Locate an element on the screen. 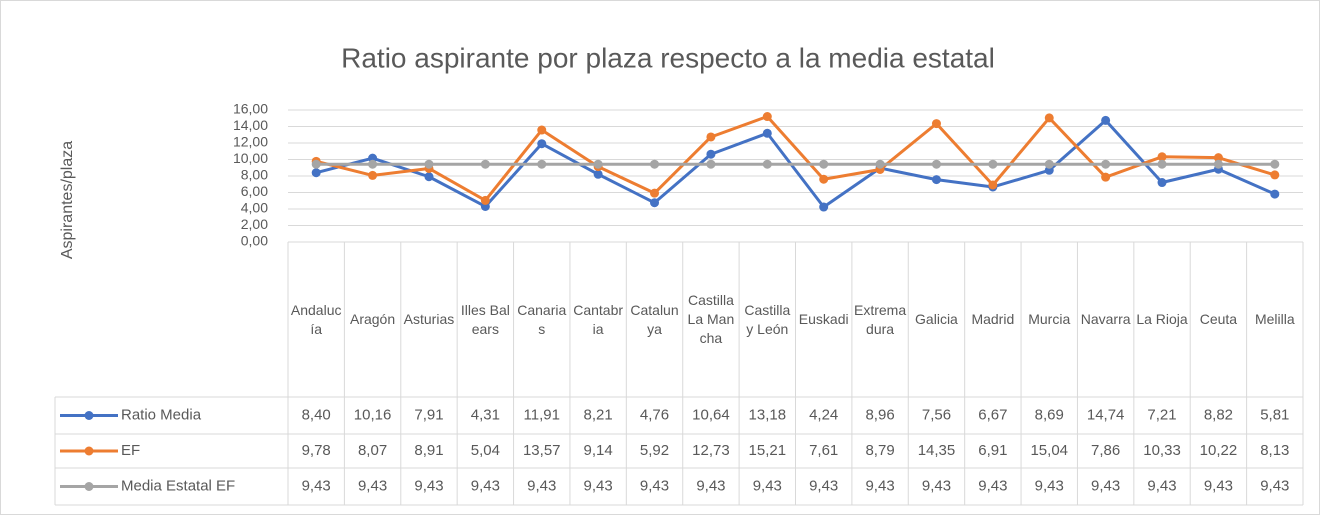 This screenshot has width=1320, height=515. x-tick-label: Cantabria is located at coordinates (598, 319).